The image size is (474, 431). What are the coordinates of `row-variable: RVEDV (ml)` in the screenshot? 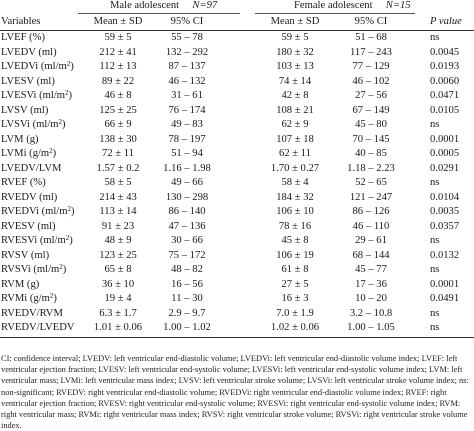 It's located at (29, 197).